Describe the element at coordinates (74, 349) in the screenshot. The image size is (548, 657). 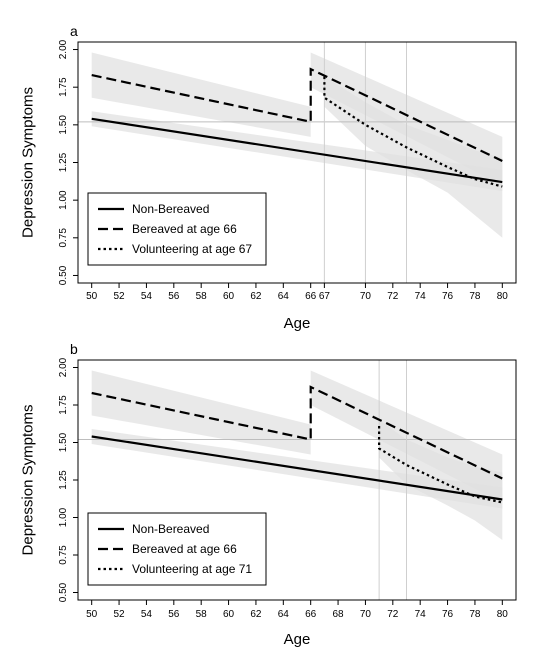
I see `panel-letter: b` at that location.